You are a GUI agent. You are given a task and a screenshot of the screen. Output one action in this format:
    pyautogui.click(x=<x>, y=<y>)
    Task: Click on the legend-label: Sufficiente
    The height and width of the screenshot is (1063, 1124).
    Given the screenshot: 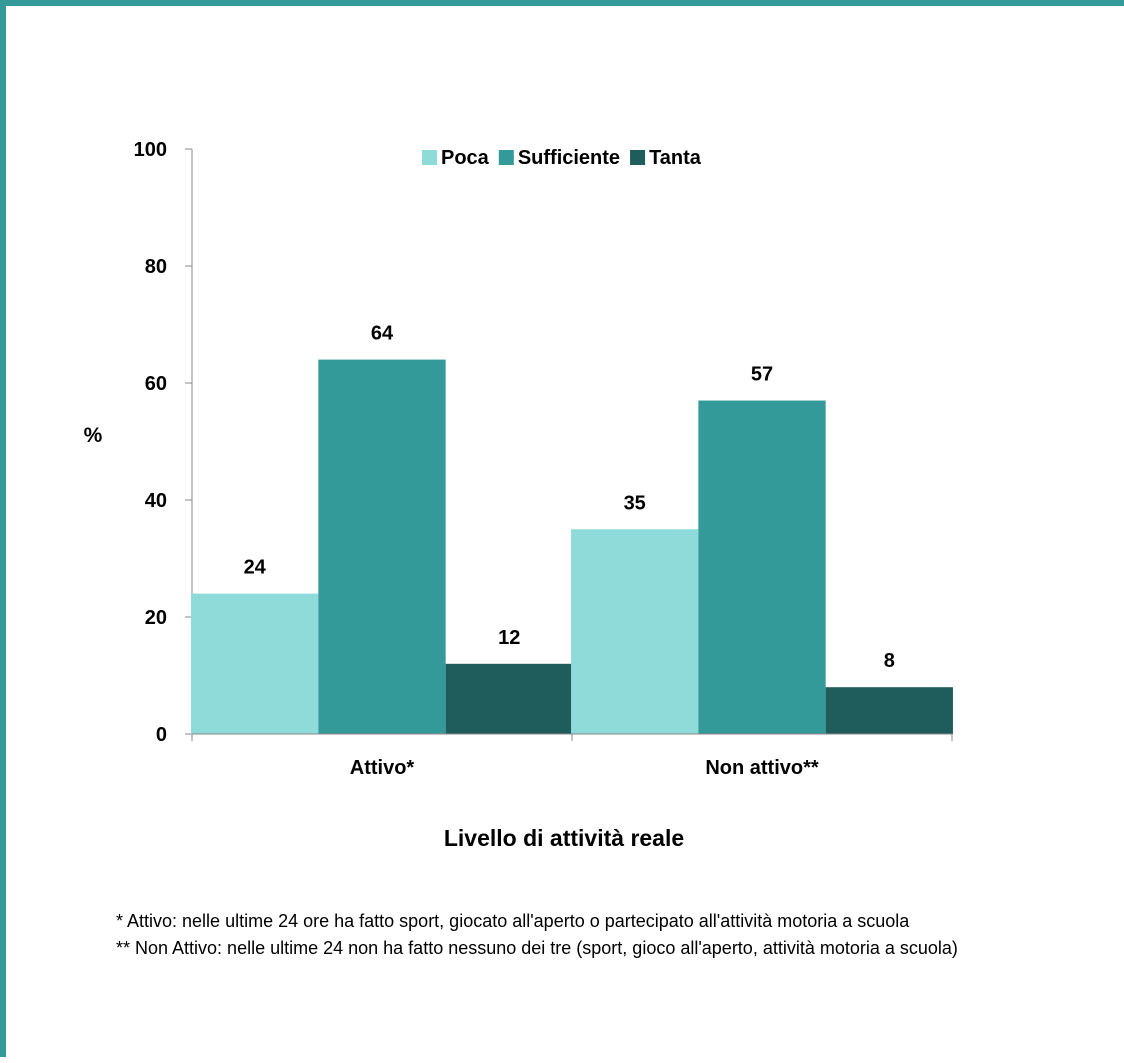 What is the action you would take?
    pyautogui.click(x=569, y=158)
    